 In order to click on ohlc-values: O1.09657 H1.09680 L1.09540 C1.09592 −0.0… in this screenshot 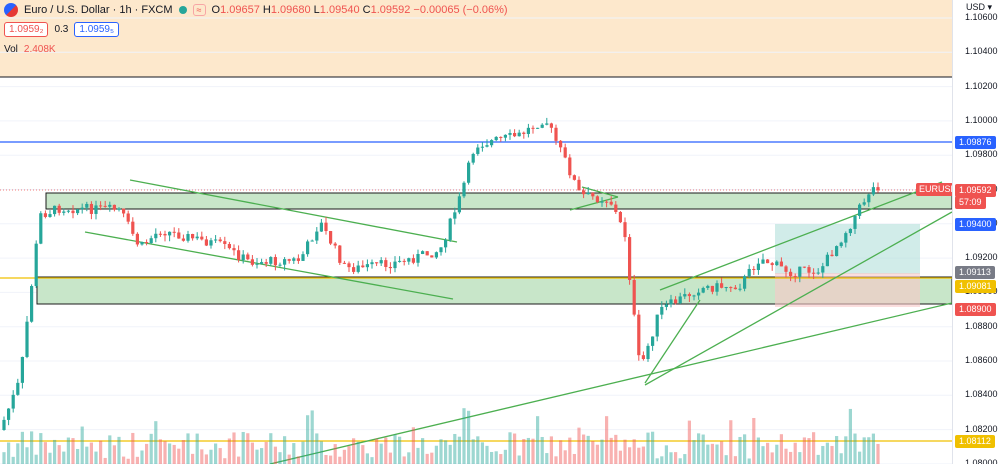, I will do `click(359, 10)`.